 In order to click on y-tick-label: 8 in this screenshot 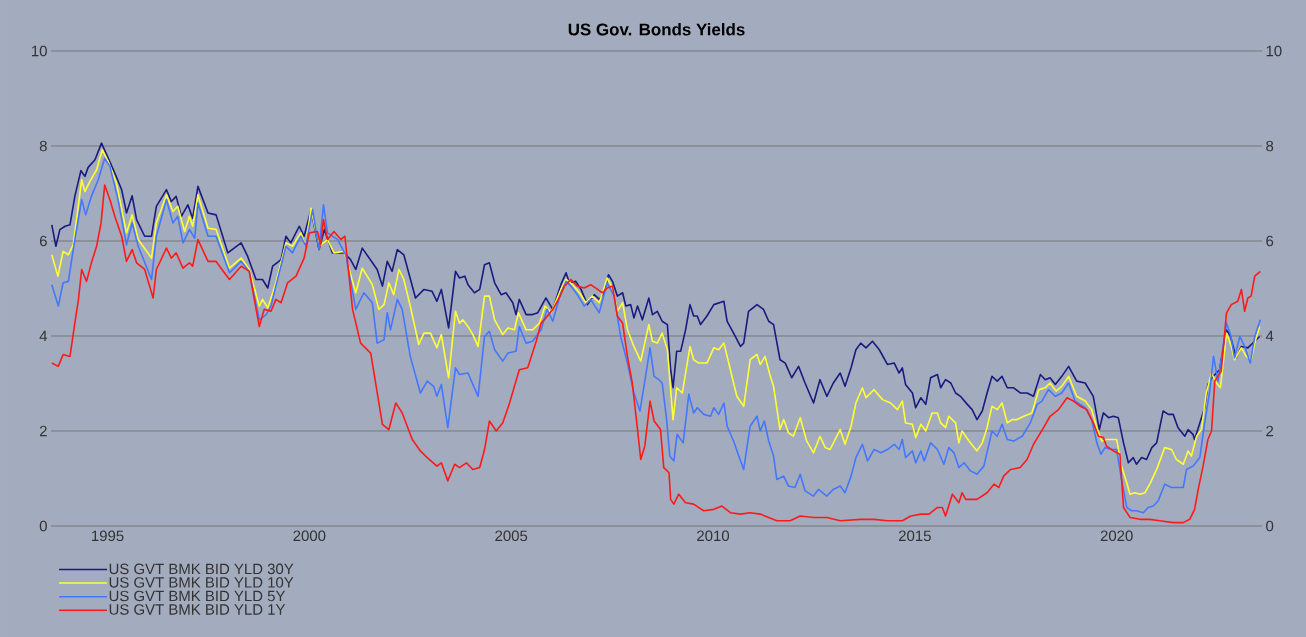, I will do `click(43, 146)`.